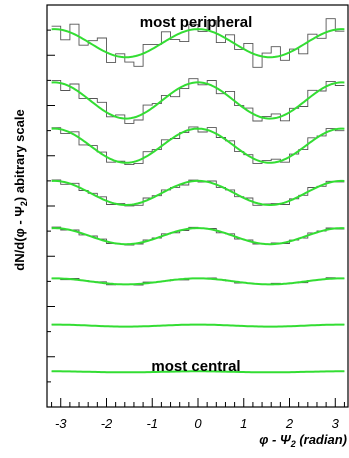 The height and width of the screenshot is (458, 349). Describe the element at coordinates (107, 423) in the screenshot. I see `x-tick-label: -2` at that location.